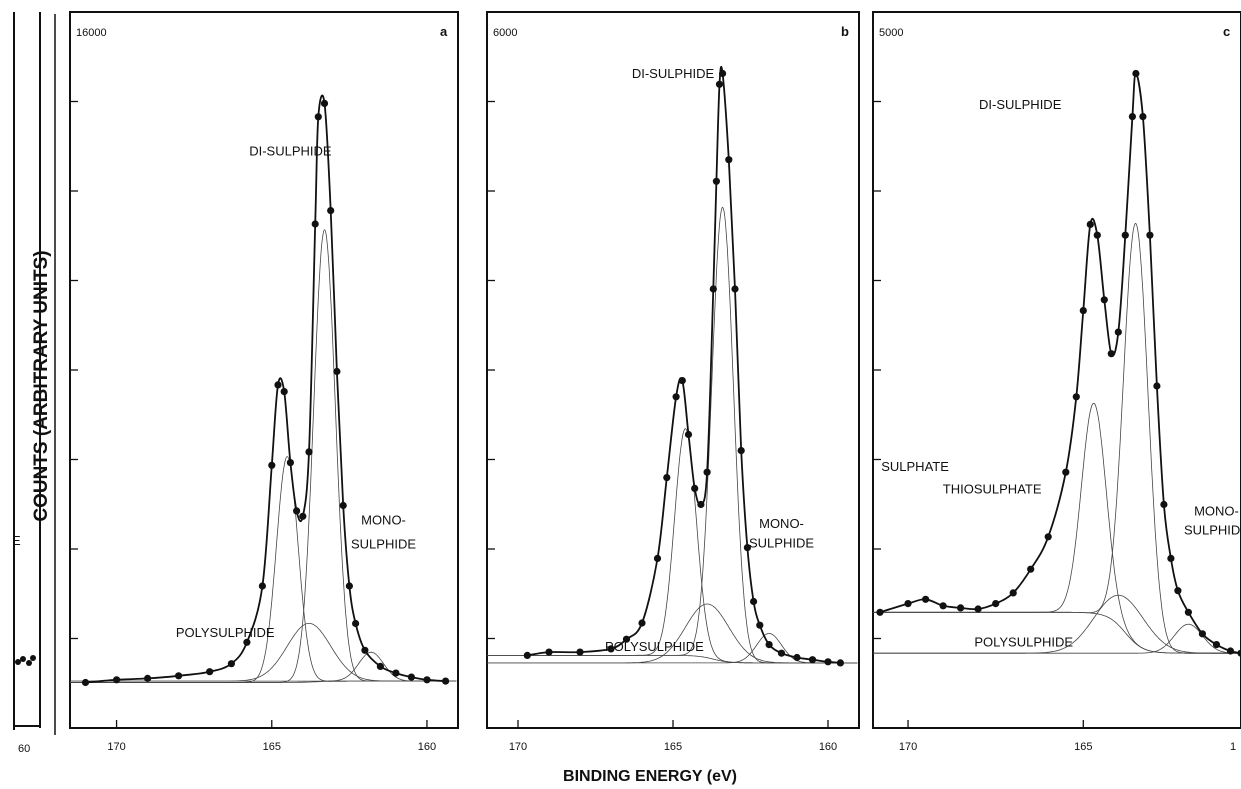 This screenshot has height=789, width=1241. I want to click on svg-text: E, so click(16, 540).